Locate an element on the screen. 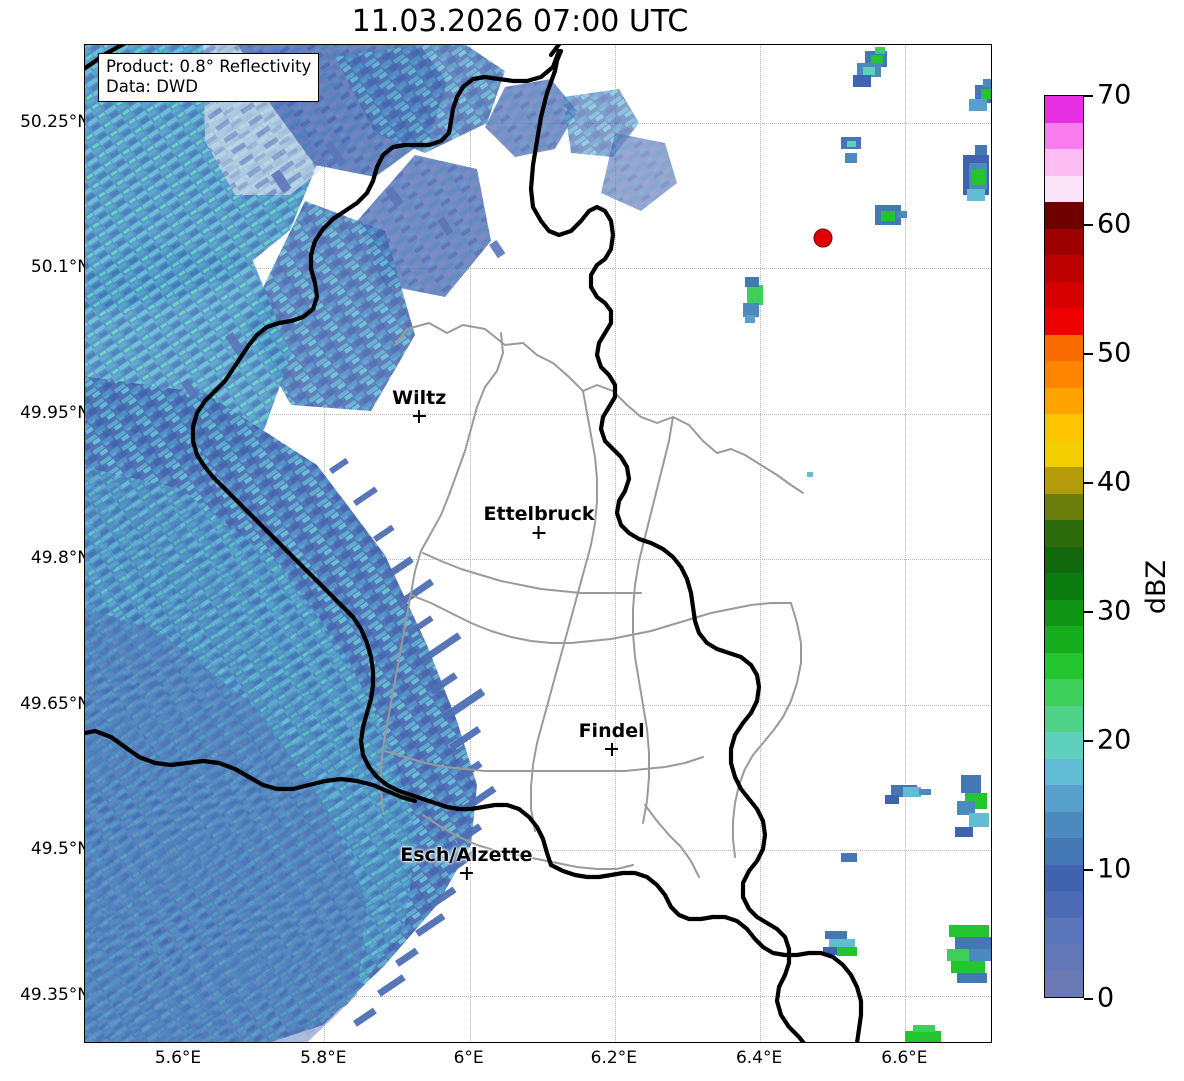  y-tick-label: 50.1°N is located at coordinates (60, 267).